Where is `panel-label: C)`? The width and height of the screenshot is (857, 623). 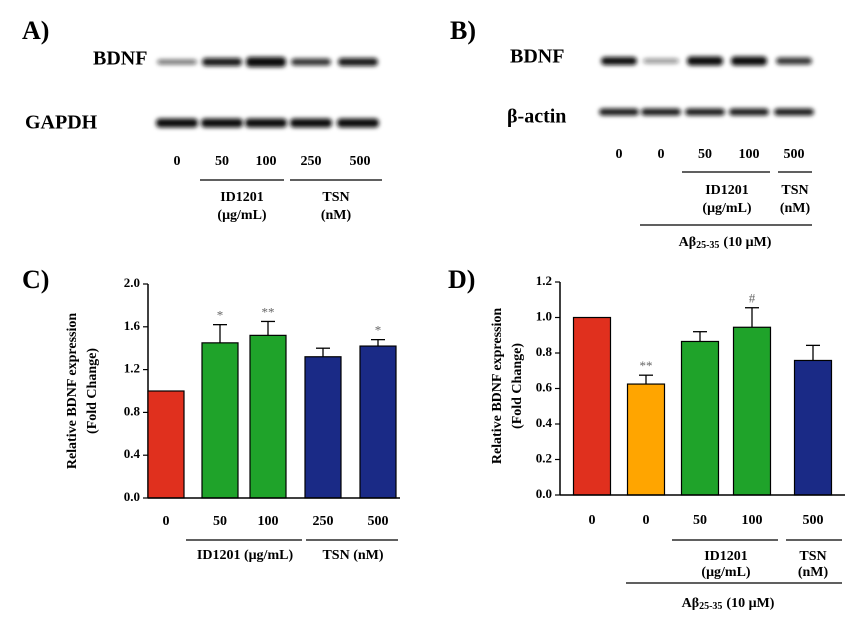
panel-label: C) is located at coordinates (35, 279).